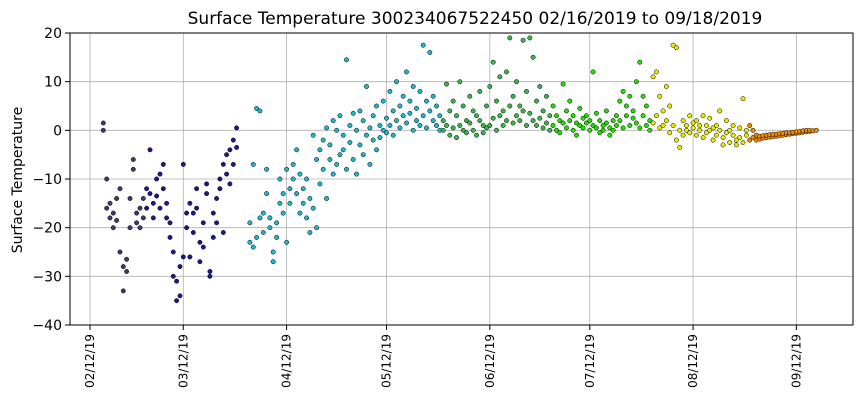  Describe the element at coordinates (47, 277) in the screenshot. I see `y-tick-label: −30` at that location.